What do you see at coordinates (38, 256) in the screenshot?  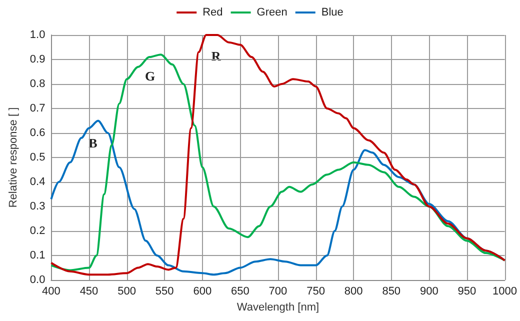 I see `y-tick-label: 0.1` at bounding box center [38, 256].